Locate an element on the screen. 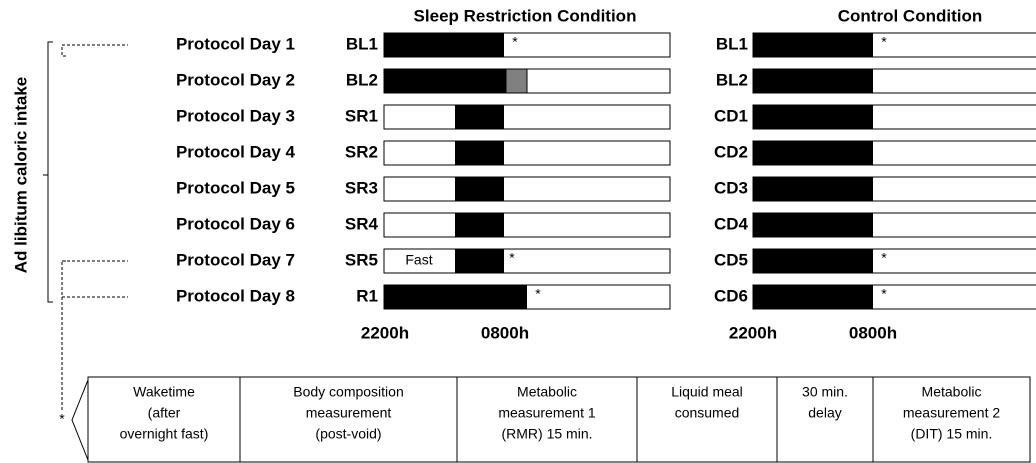 The height and width of the screenshot is (463, 1036). timeline-text: (after is located at coordinates (164, 413).